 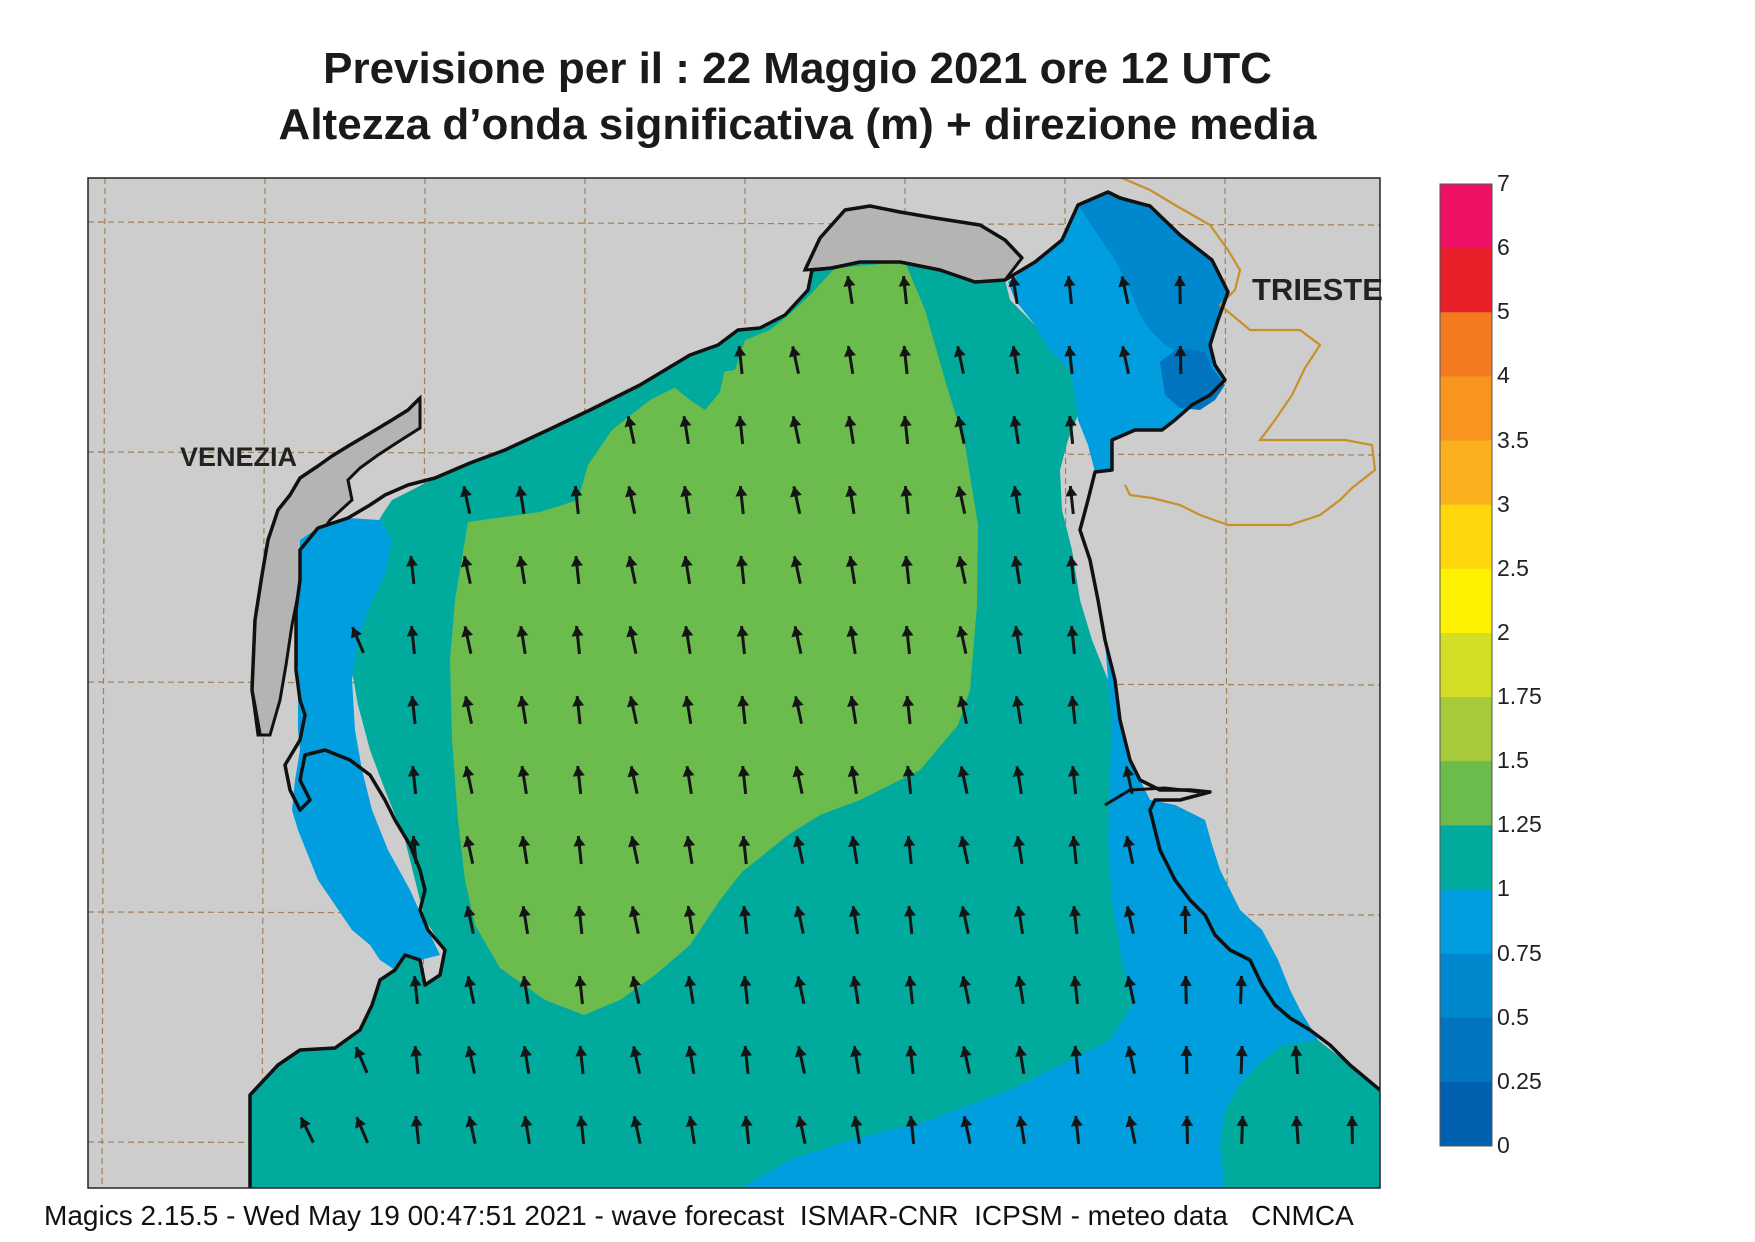 I want to click on legend-tick-label: 0.25, so click(x=1519, y=1080).